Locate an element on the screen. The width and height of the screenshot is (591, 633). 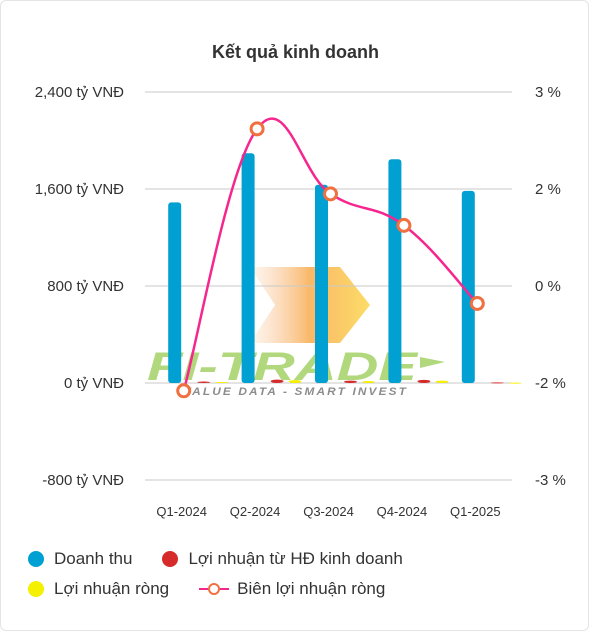
right-tick-label: -2 % is located at coordinates (550, 383).